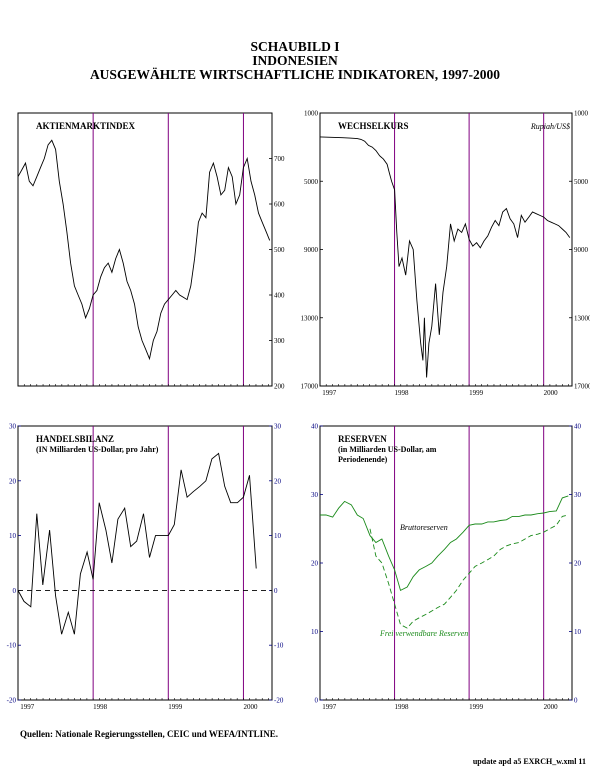 The image size is (590, 775). I want to click on chart2-left-label-2: 9000, so click(311, 250).